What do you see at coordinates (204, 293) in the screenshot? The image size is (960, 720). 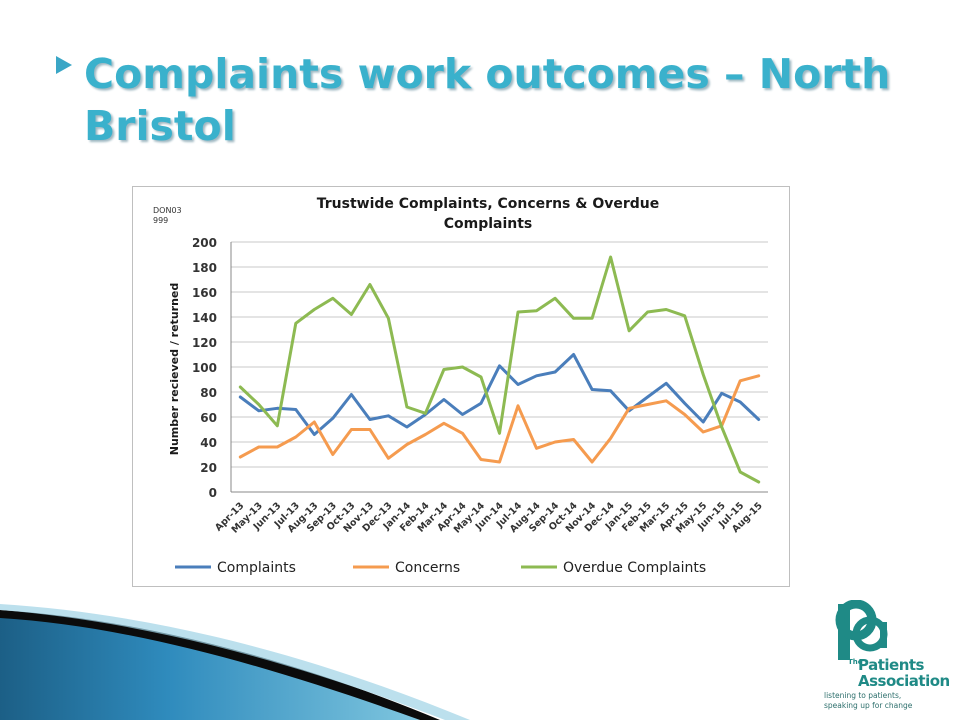 I see `y-tick-label: 160` at bounding box center [204, 293].